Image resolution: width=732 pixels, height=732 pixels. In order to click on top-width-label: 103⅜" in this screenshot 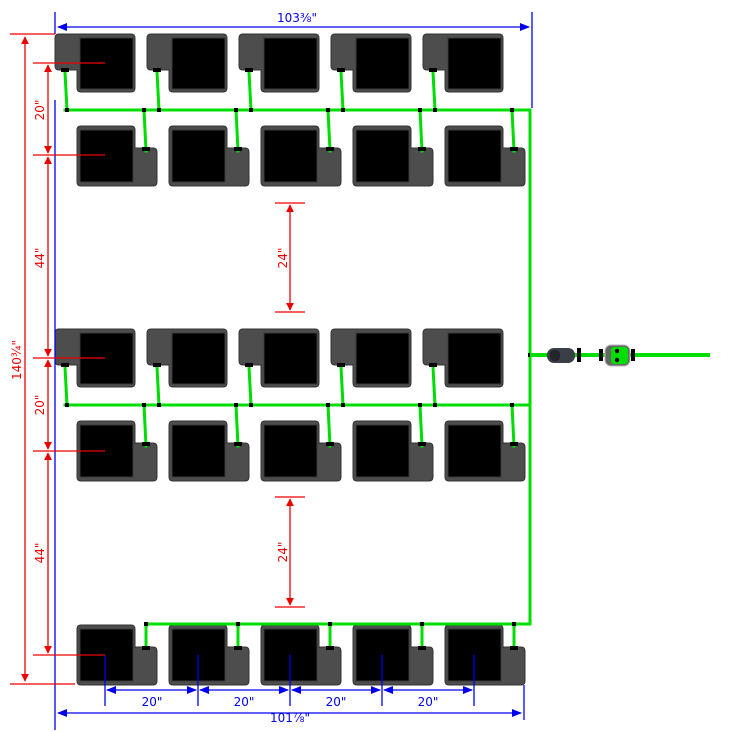, I will do `click(297, 18)`.